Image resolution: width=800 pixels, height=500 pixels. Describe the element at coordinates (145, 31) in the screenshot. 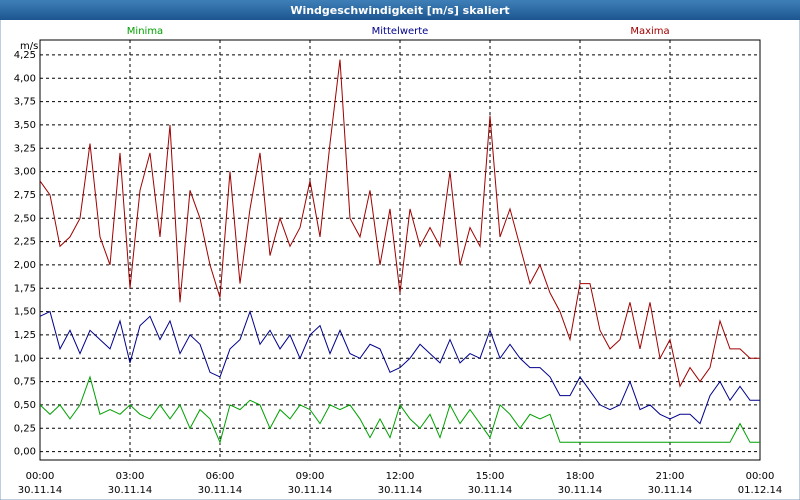

I see `legend-label: Minima` at that location.